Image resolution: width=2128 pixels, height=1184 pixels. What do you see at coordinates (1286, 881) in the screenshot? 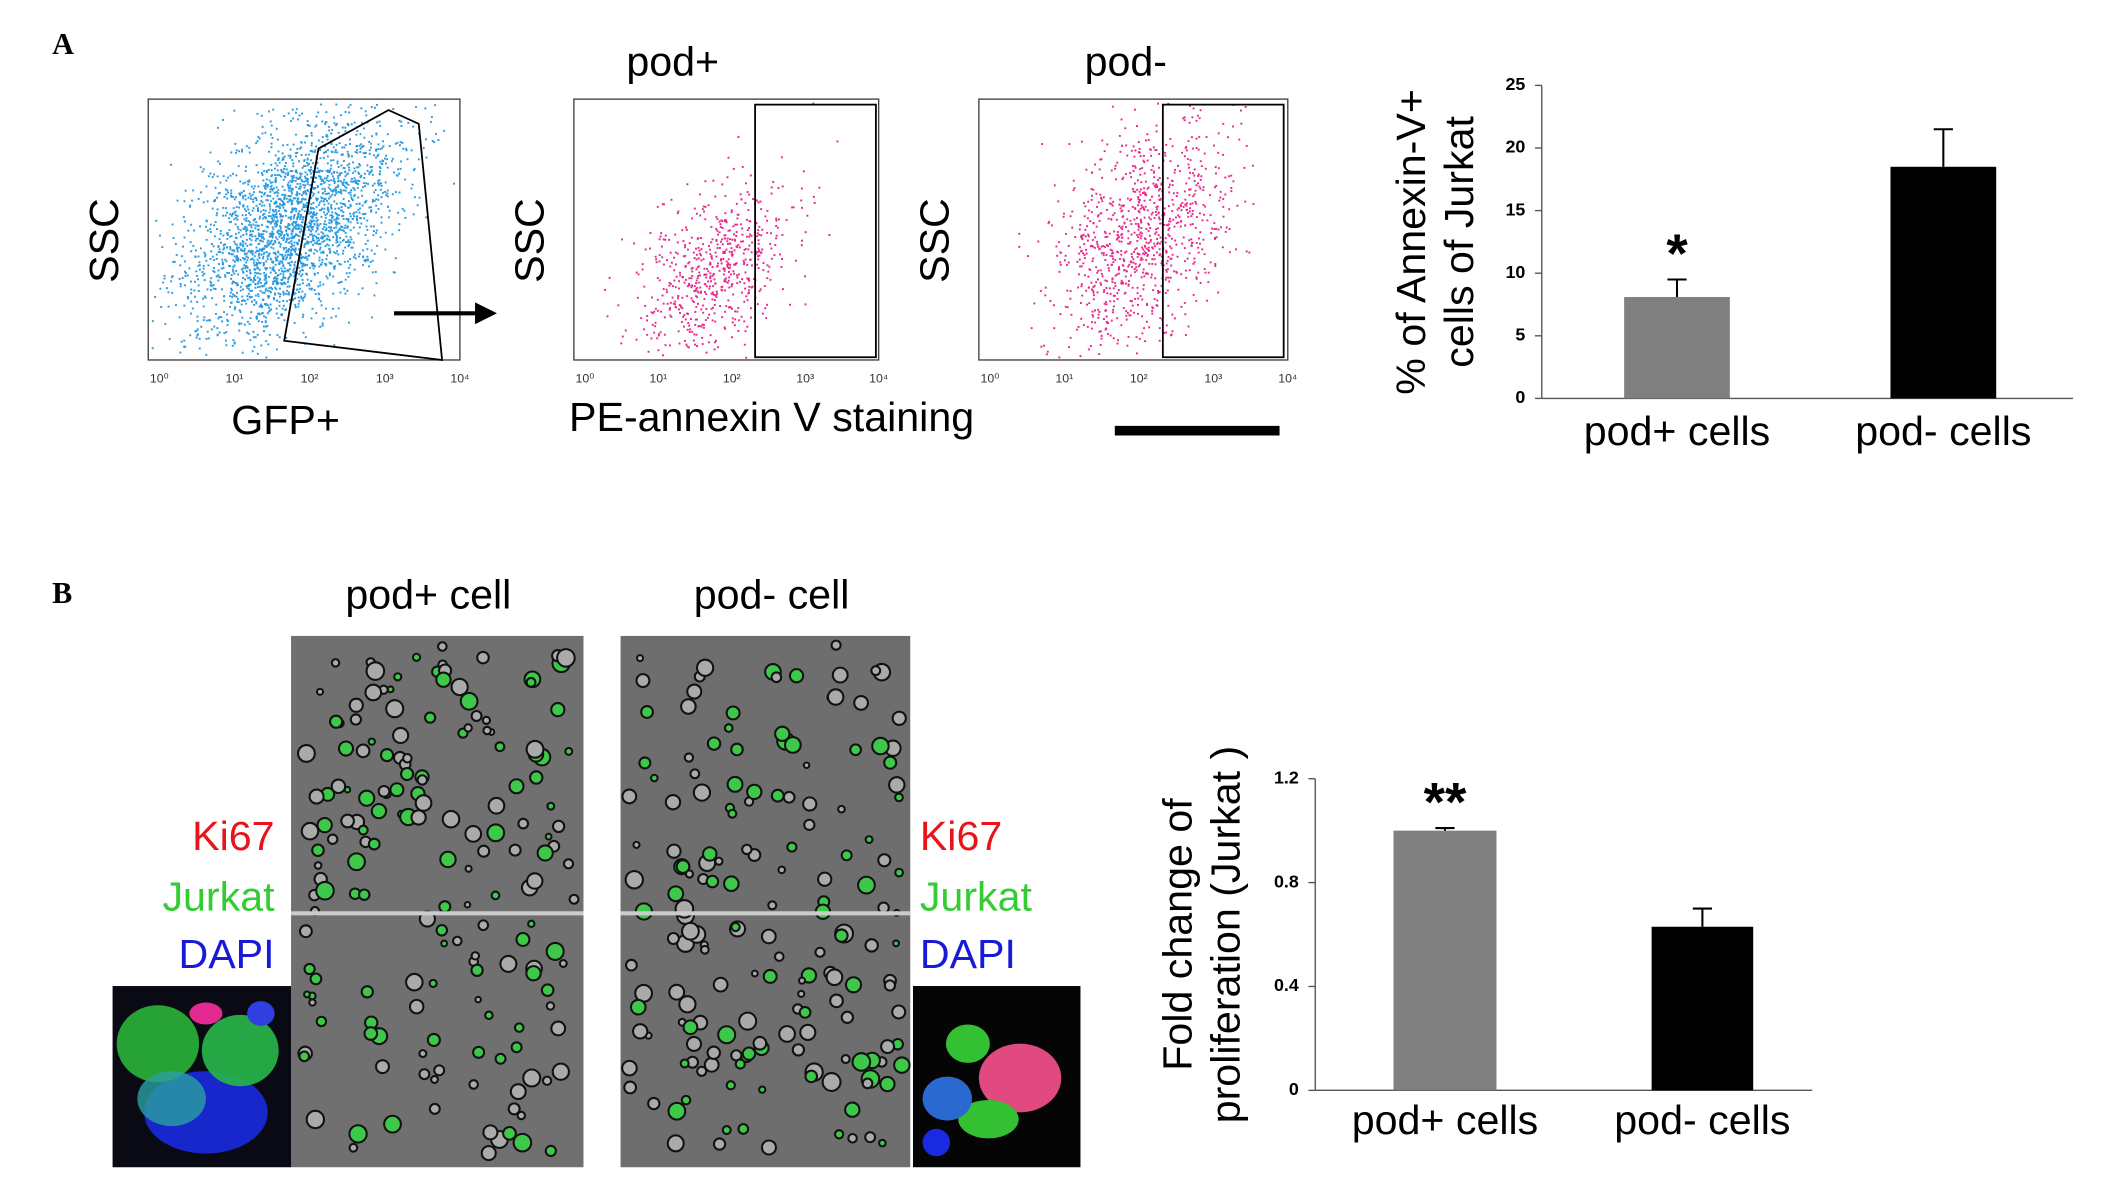
I see `y-tick-label: 0.8` at bounding box center [1286, 881].